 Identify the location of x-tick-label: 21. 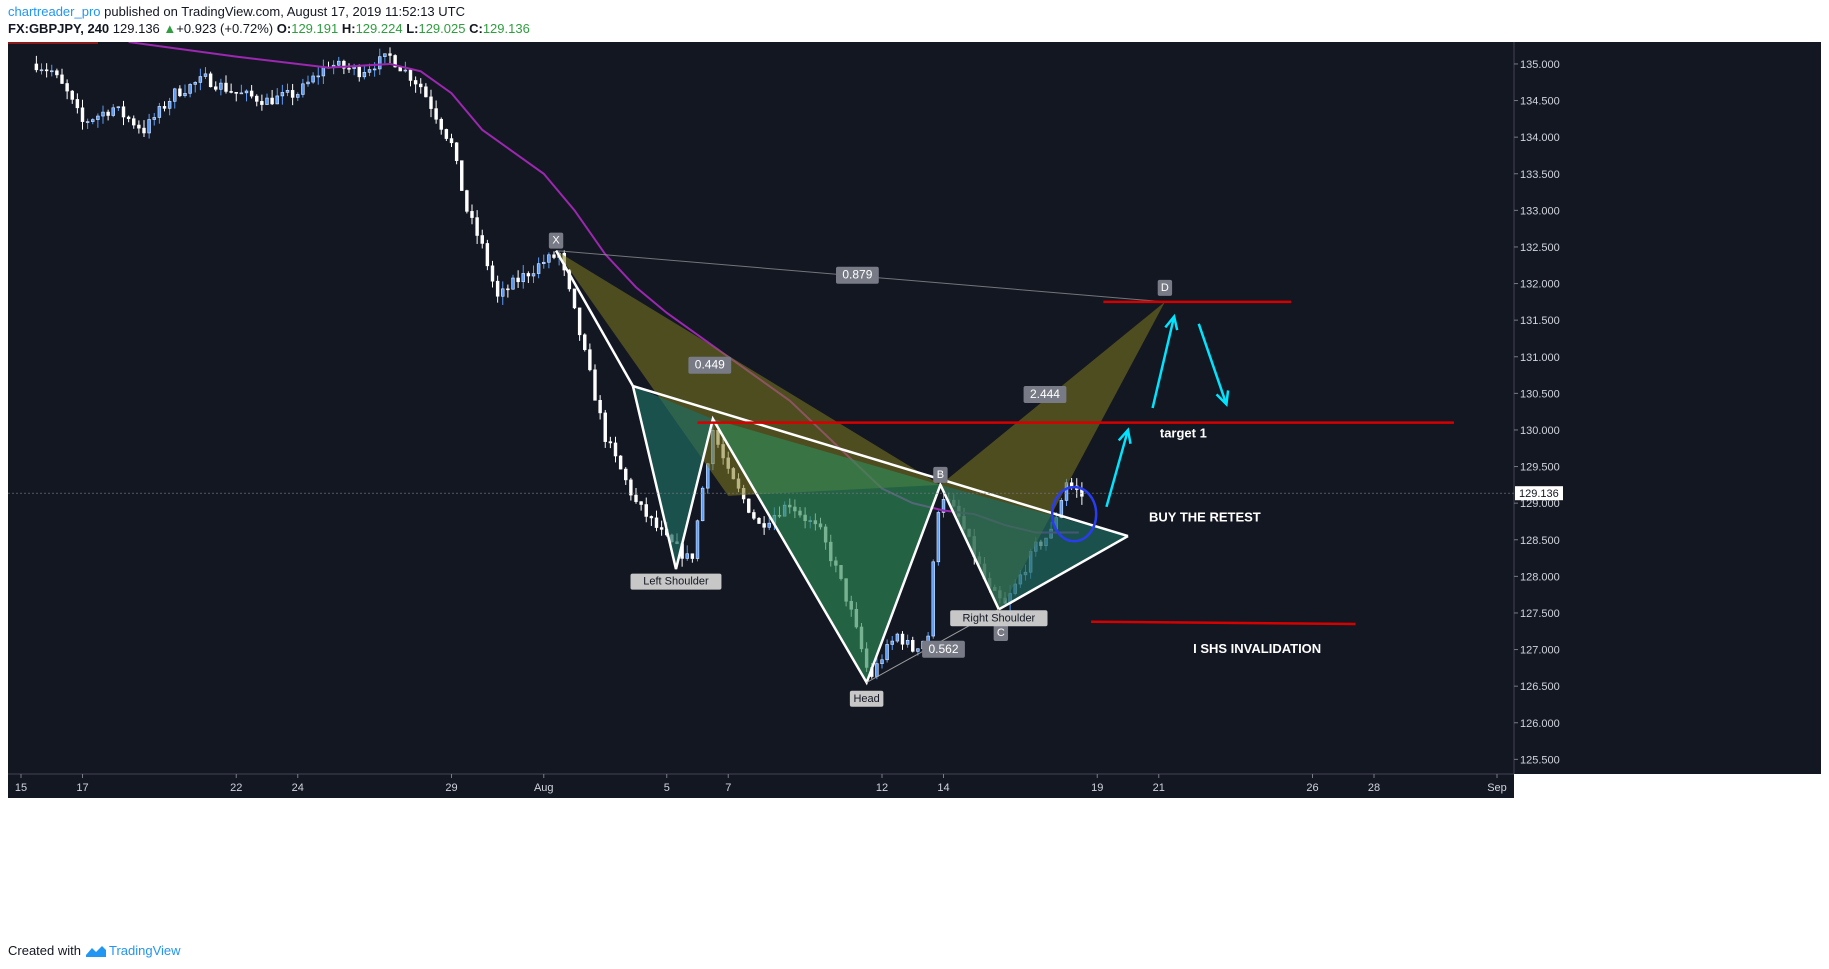
(1159, 788).